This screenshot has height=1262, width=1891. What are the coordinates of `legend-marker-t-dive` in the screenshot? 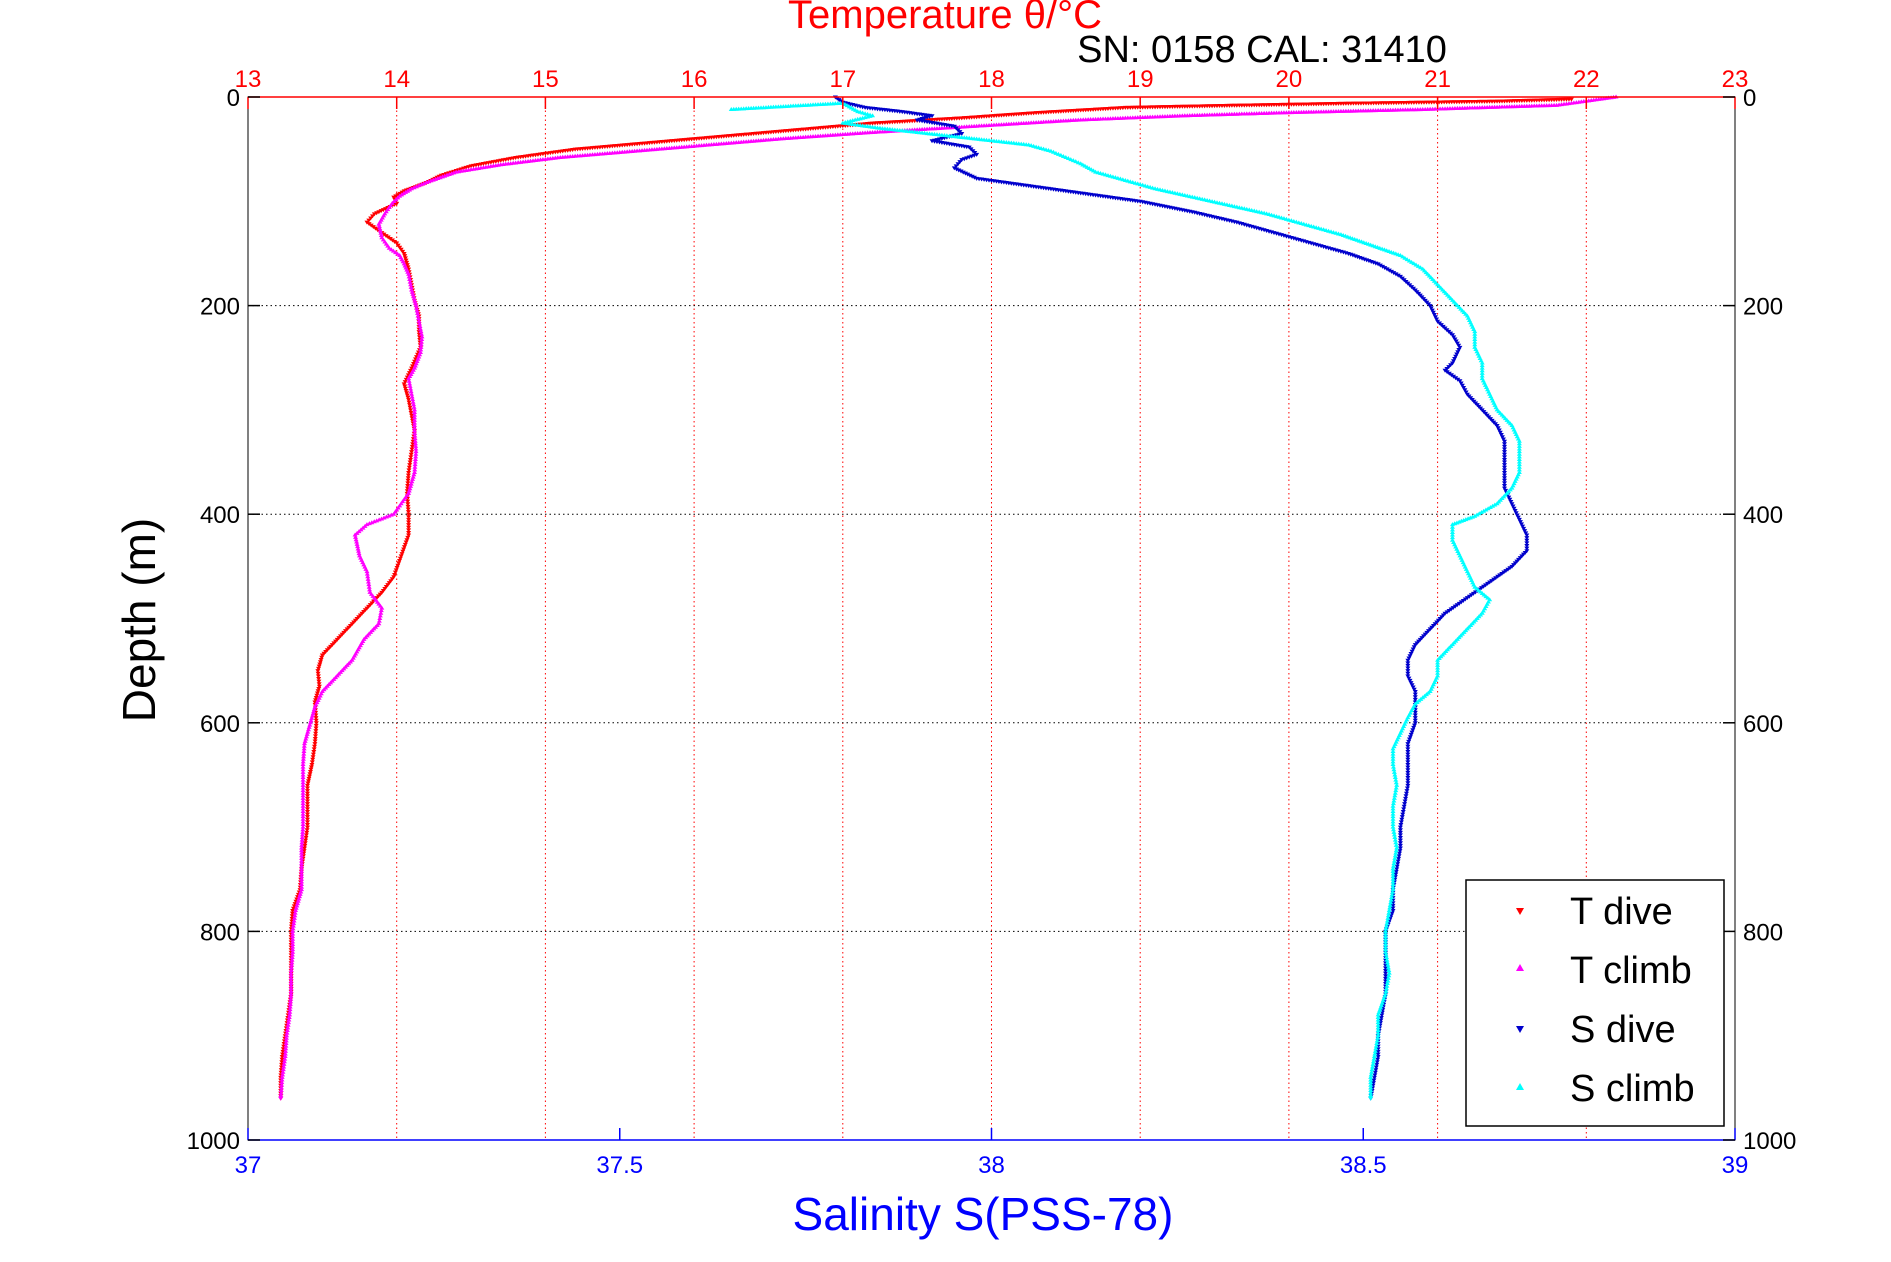 It's located at (1520, 911).